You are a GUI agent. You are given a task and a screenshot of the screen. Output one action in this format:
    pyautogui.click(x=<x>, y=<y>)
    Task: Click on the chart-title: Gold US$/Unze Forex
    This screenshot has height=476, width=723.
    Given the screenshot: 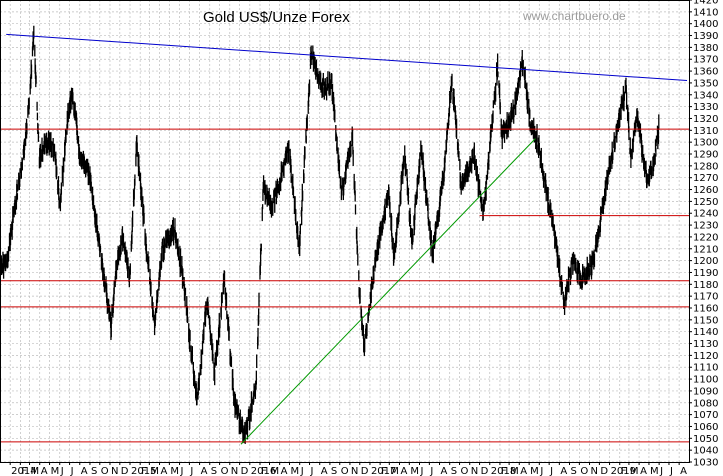 What is the action you would take?
    pyautogui.click(x=276, y=17)
    